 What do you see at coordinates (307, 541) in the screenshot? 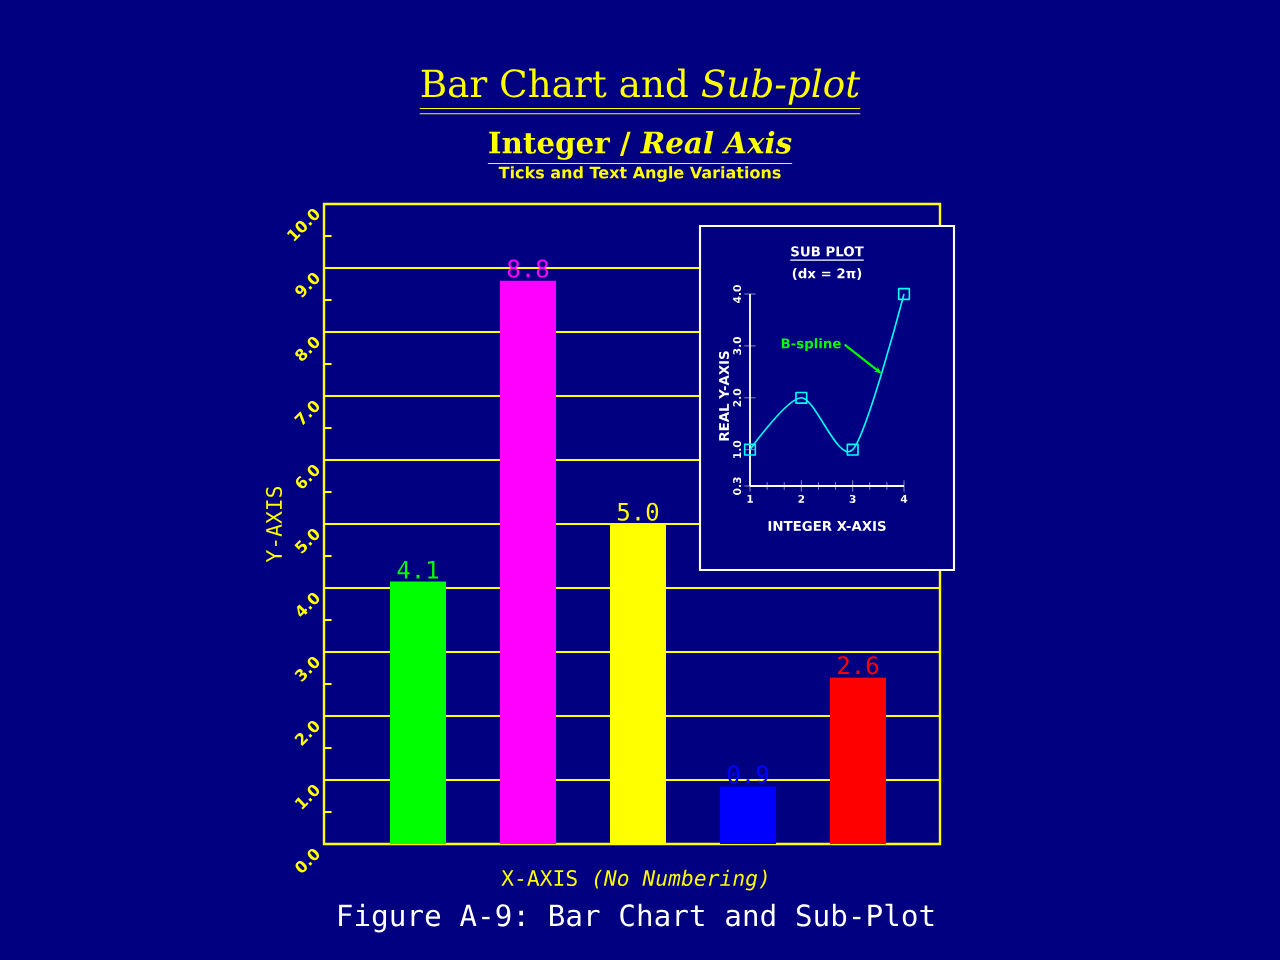
I see `y-tick-label: 5.0` at bounding box center [307, 541].